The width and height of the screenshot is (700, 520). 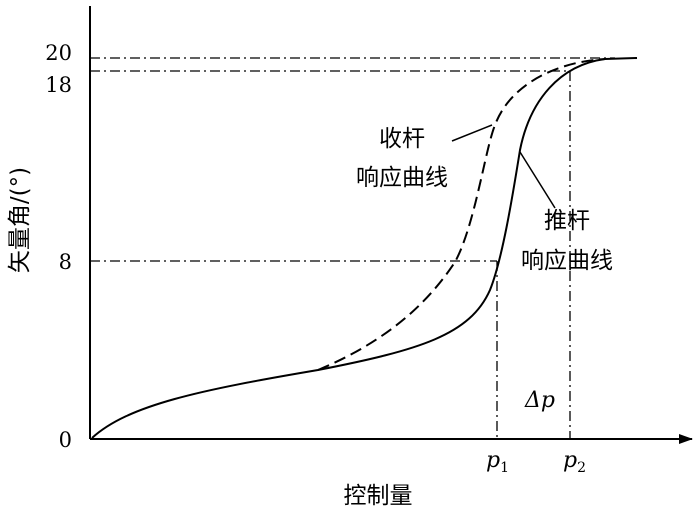 What do you see at coordinates (567, 261) in the screenshot?
I see `push-label-line2: 响应曲线` at bounding box center [567, 261].